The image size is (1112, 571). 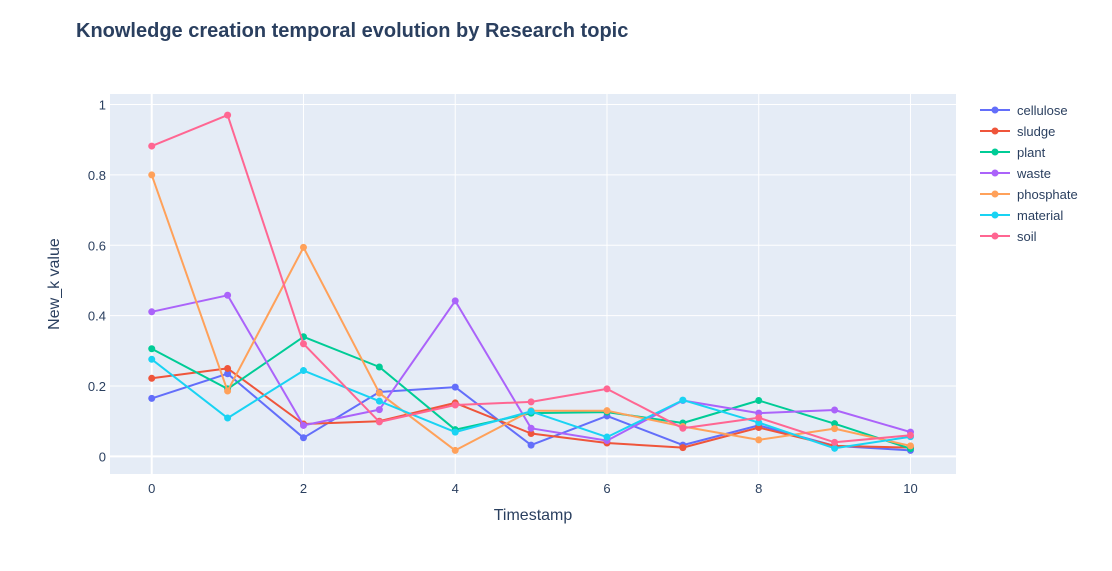 I want to click on y-tick-label: 0.2, so click(x=97, y=386).